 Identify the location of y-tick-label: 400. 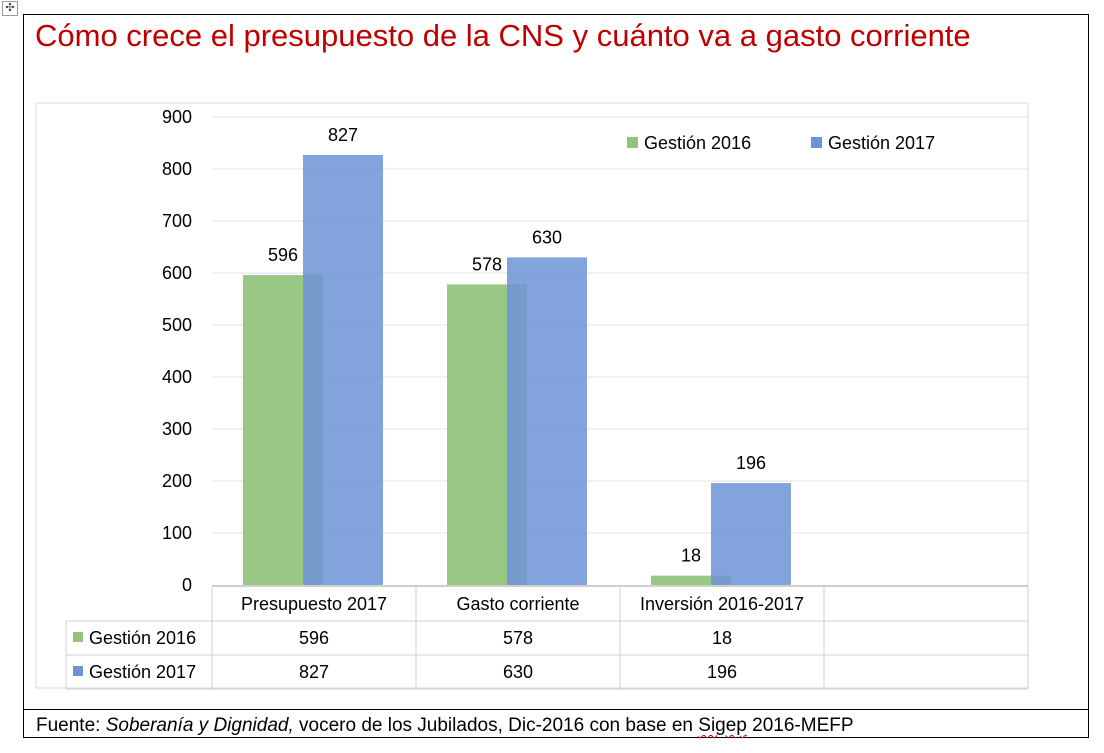
(177, 377).